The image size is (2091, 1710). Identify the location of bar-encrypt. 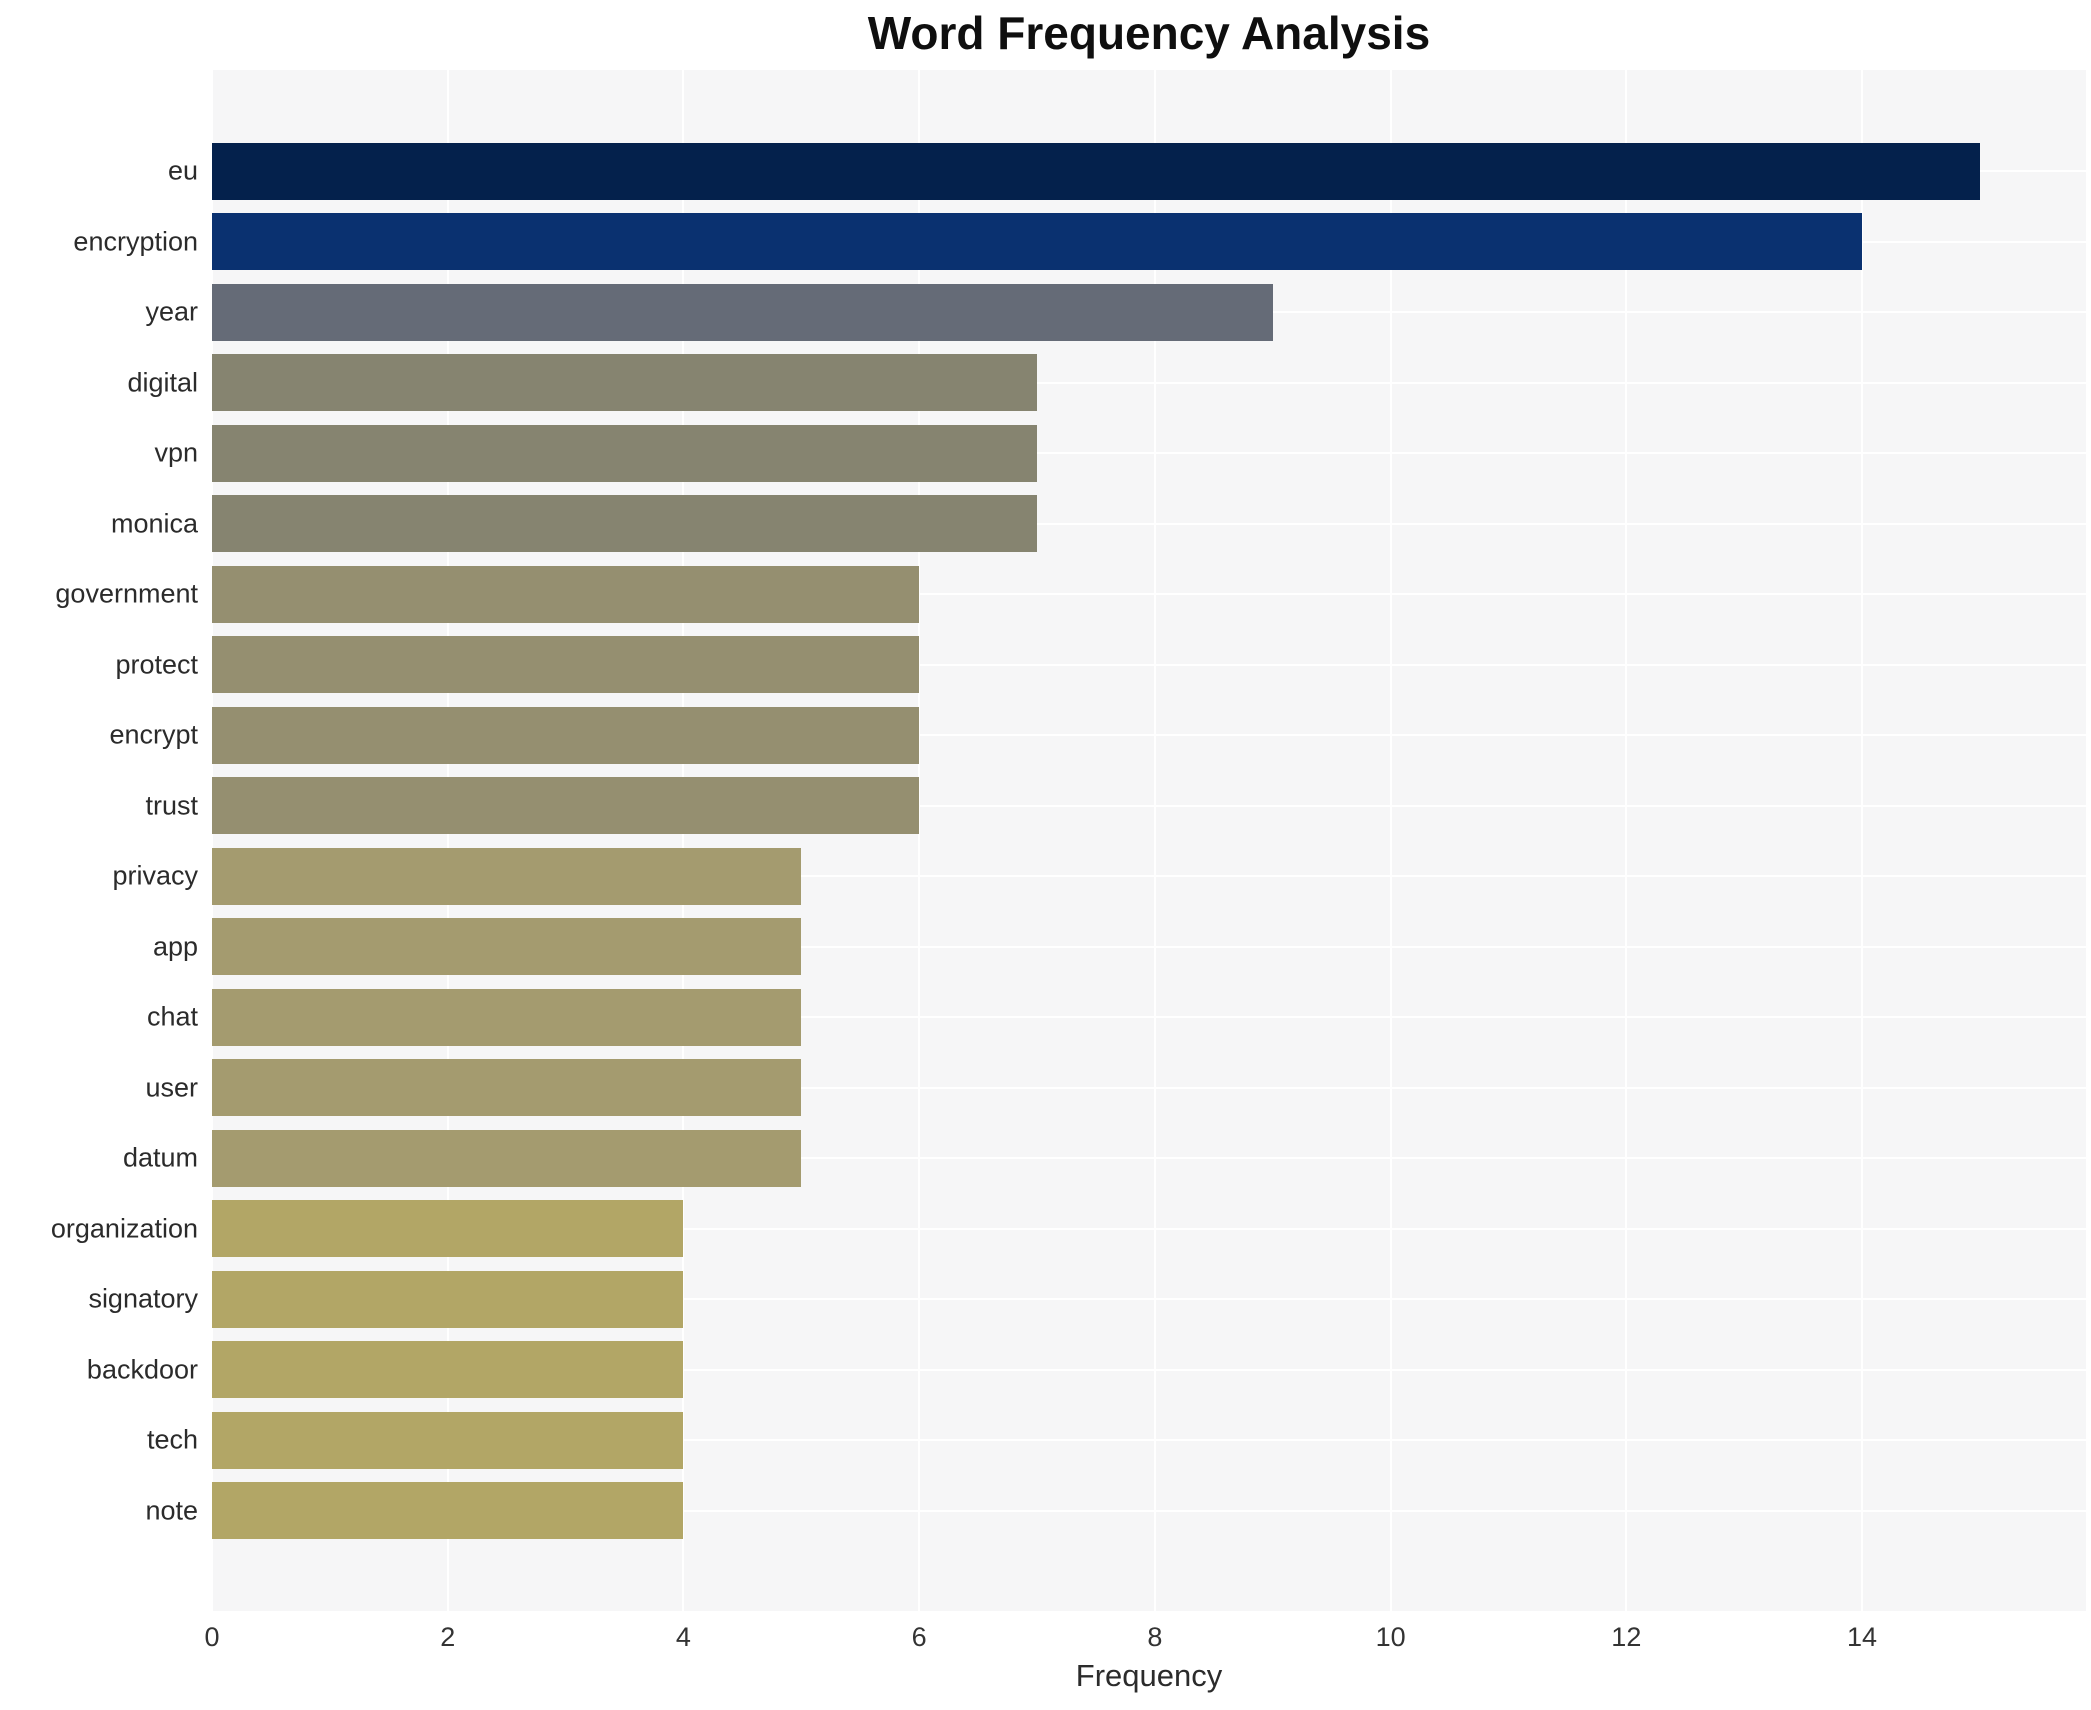
(566, 735).